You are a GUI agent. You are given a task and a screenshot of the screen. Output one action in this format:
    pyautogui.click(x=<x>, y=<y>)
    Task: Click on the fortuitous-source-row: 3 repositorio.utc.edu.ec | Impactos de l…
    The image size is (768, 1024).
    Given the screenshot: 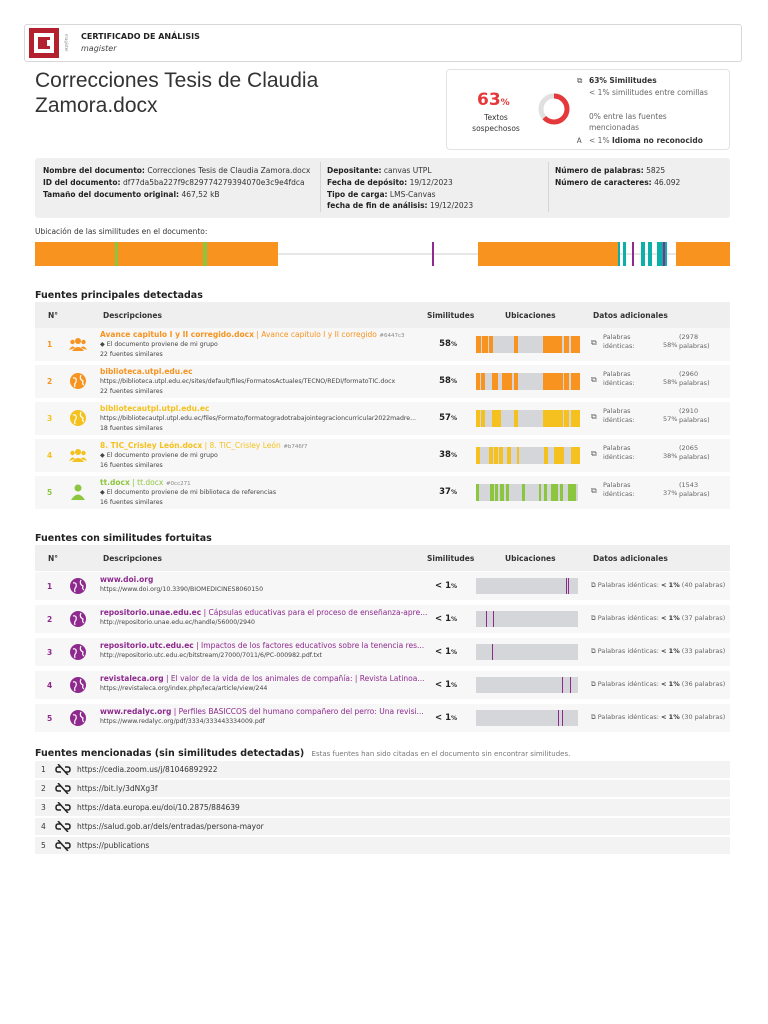 What is the action you would take?
    pyautogui.click(x=382, y=652)
    